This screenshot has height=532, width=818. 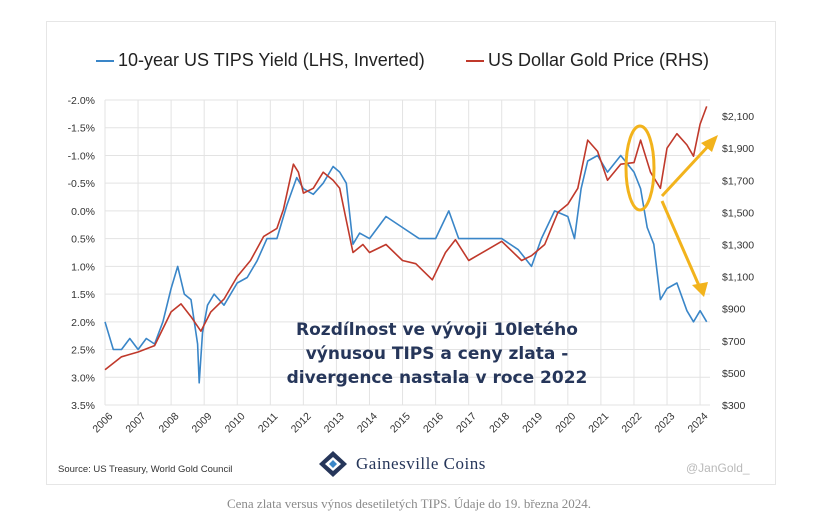 What do you see at coordinates (734, 342) in the screenshot?
I see `right-tick-label: $700` at bounding box center [734, 342].